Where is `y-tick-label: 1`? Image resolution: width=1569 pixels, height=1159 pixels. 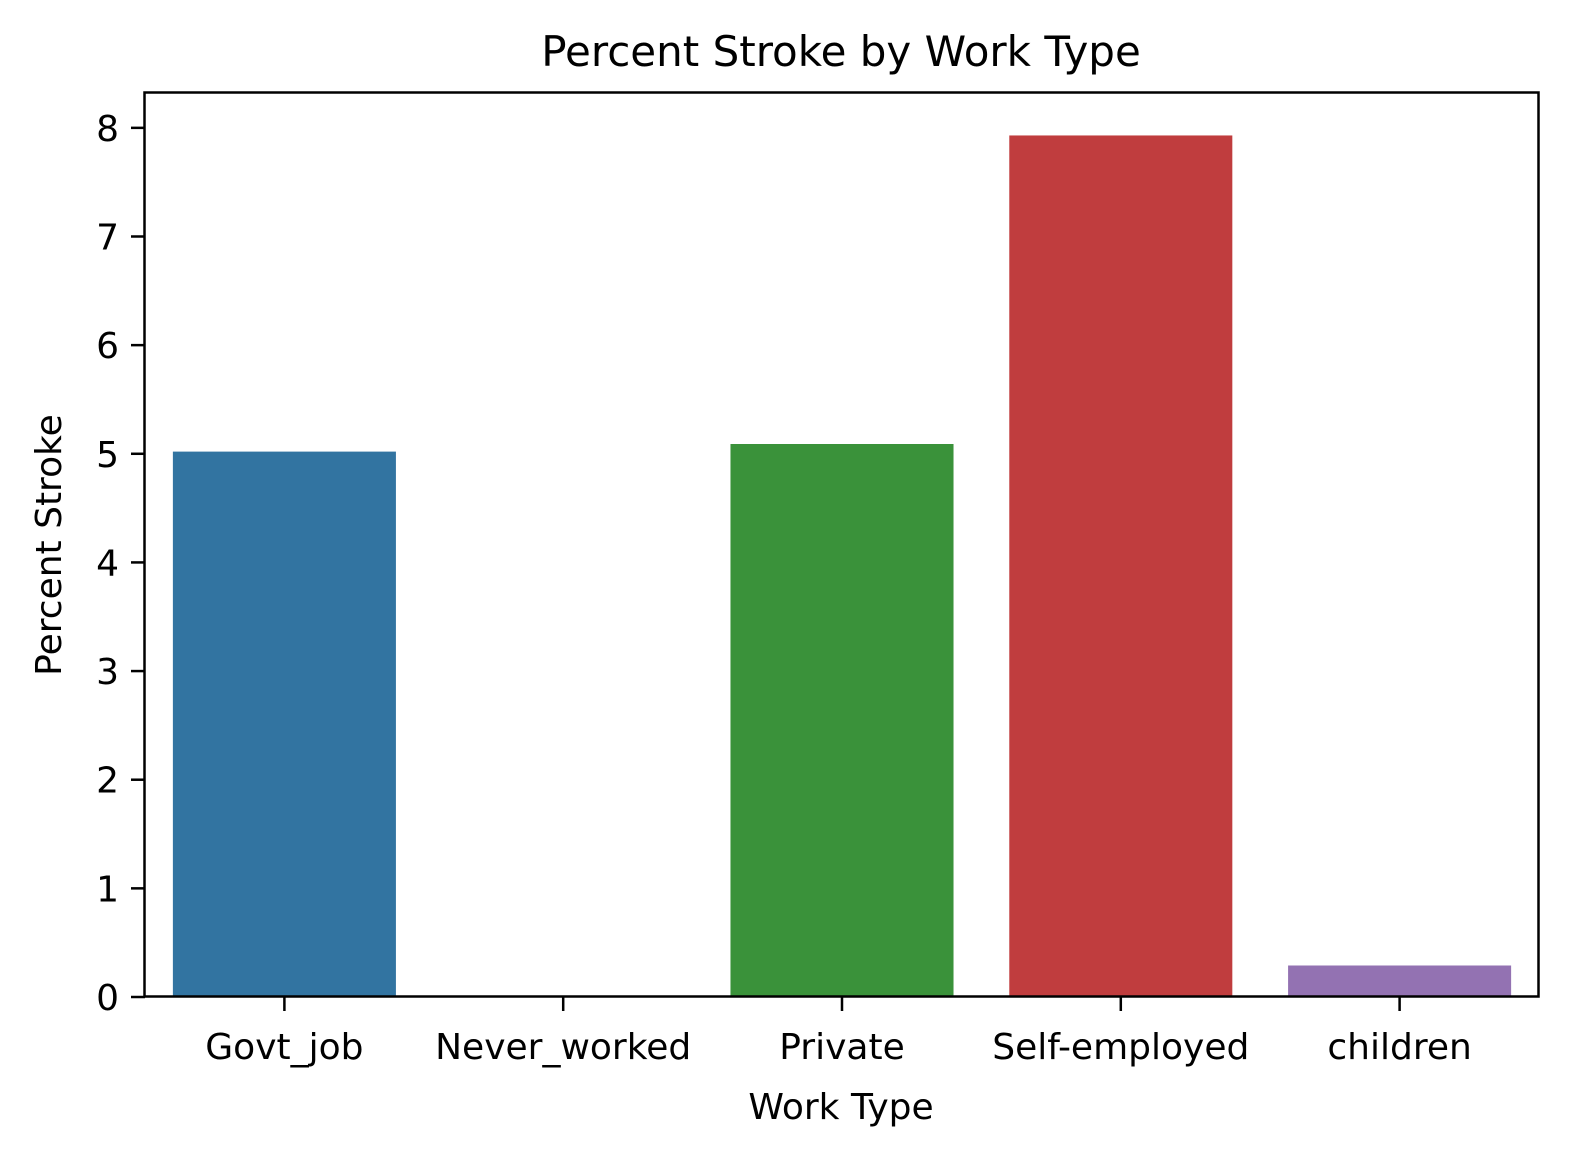 y-tick-label: 1 is located at coordinates (107, 889).